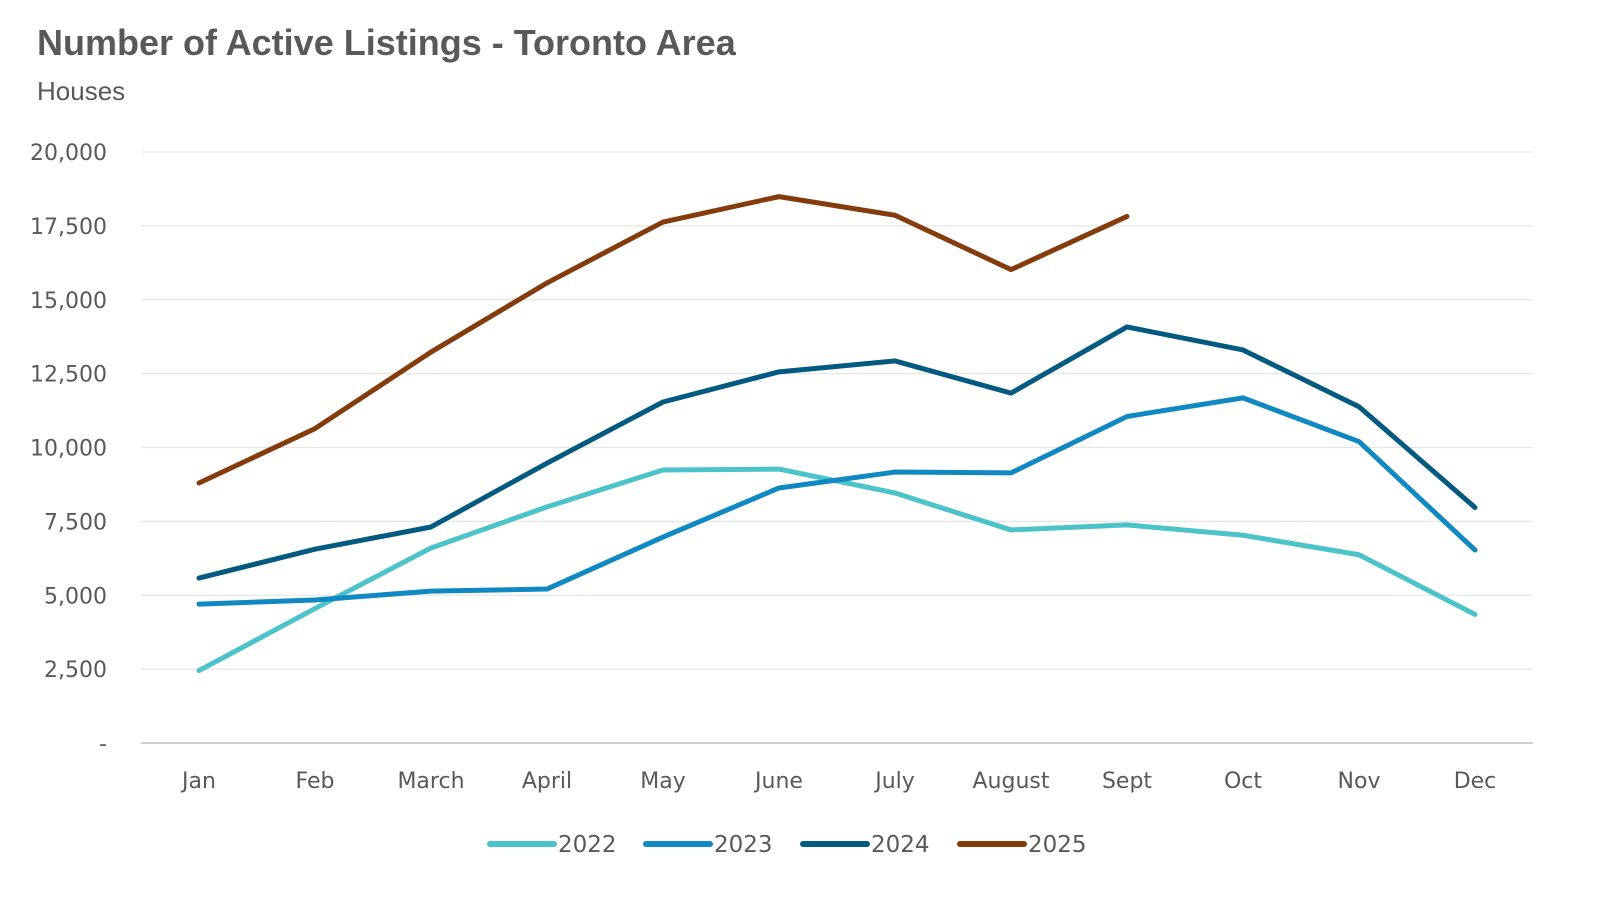  I want to click on y-tick-label: 15,000, so click(68, 301).